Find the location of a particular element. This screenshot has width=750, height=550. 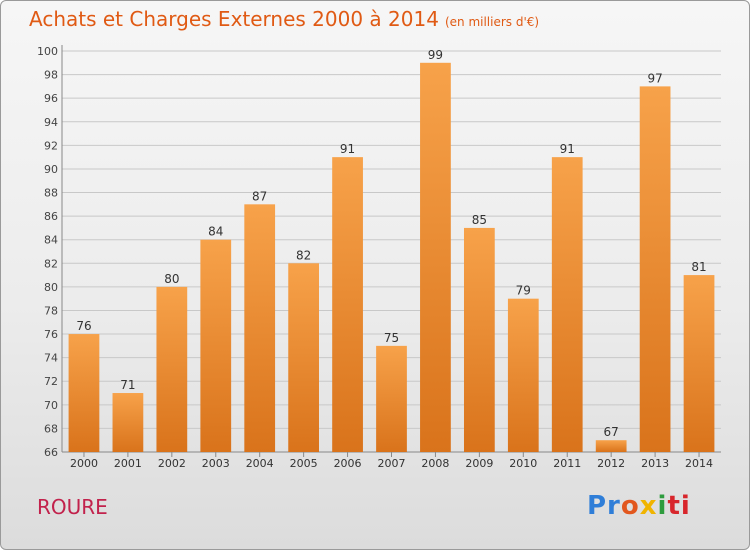

y-tick-label: 74 is located at coordinates (51, 358).